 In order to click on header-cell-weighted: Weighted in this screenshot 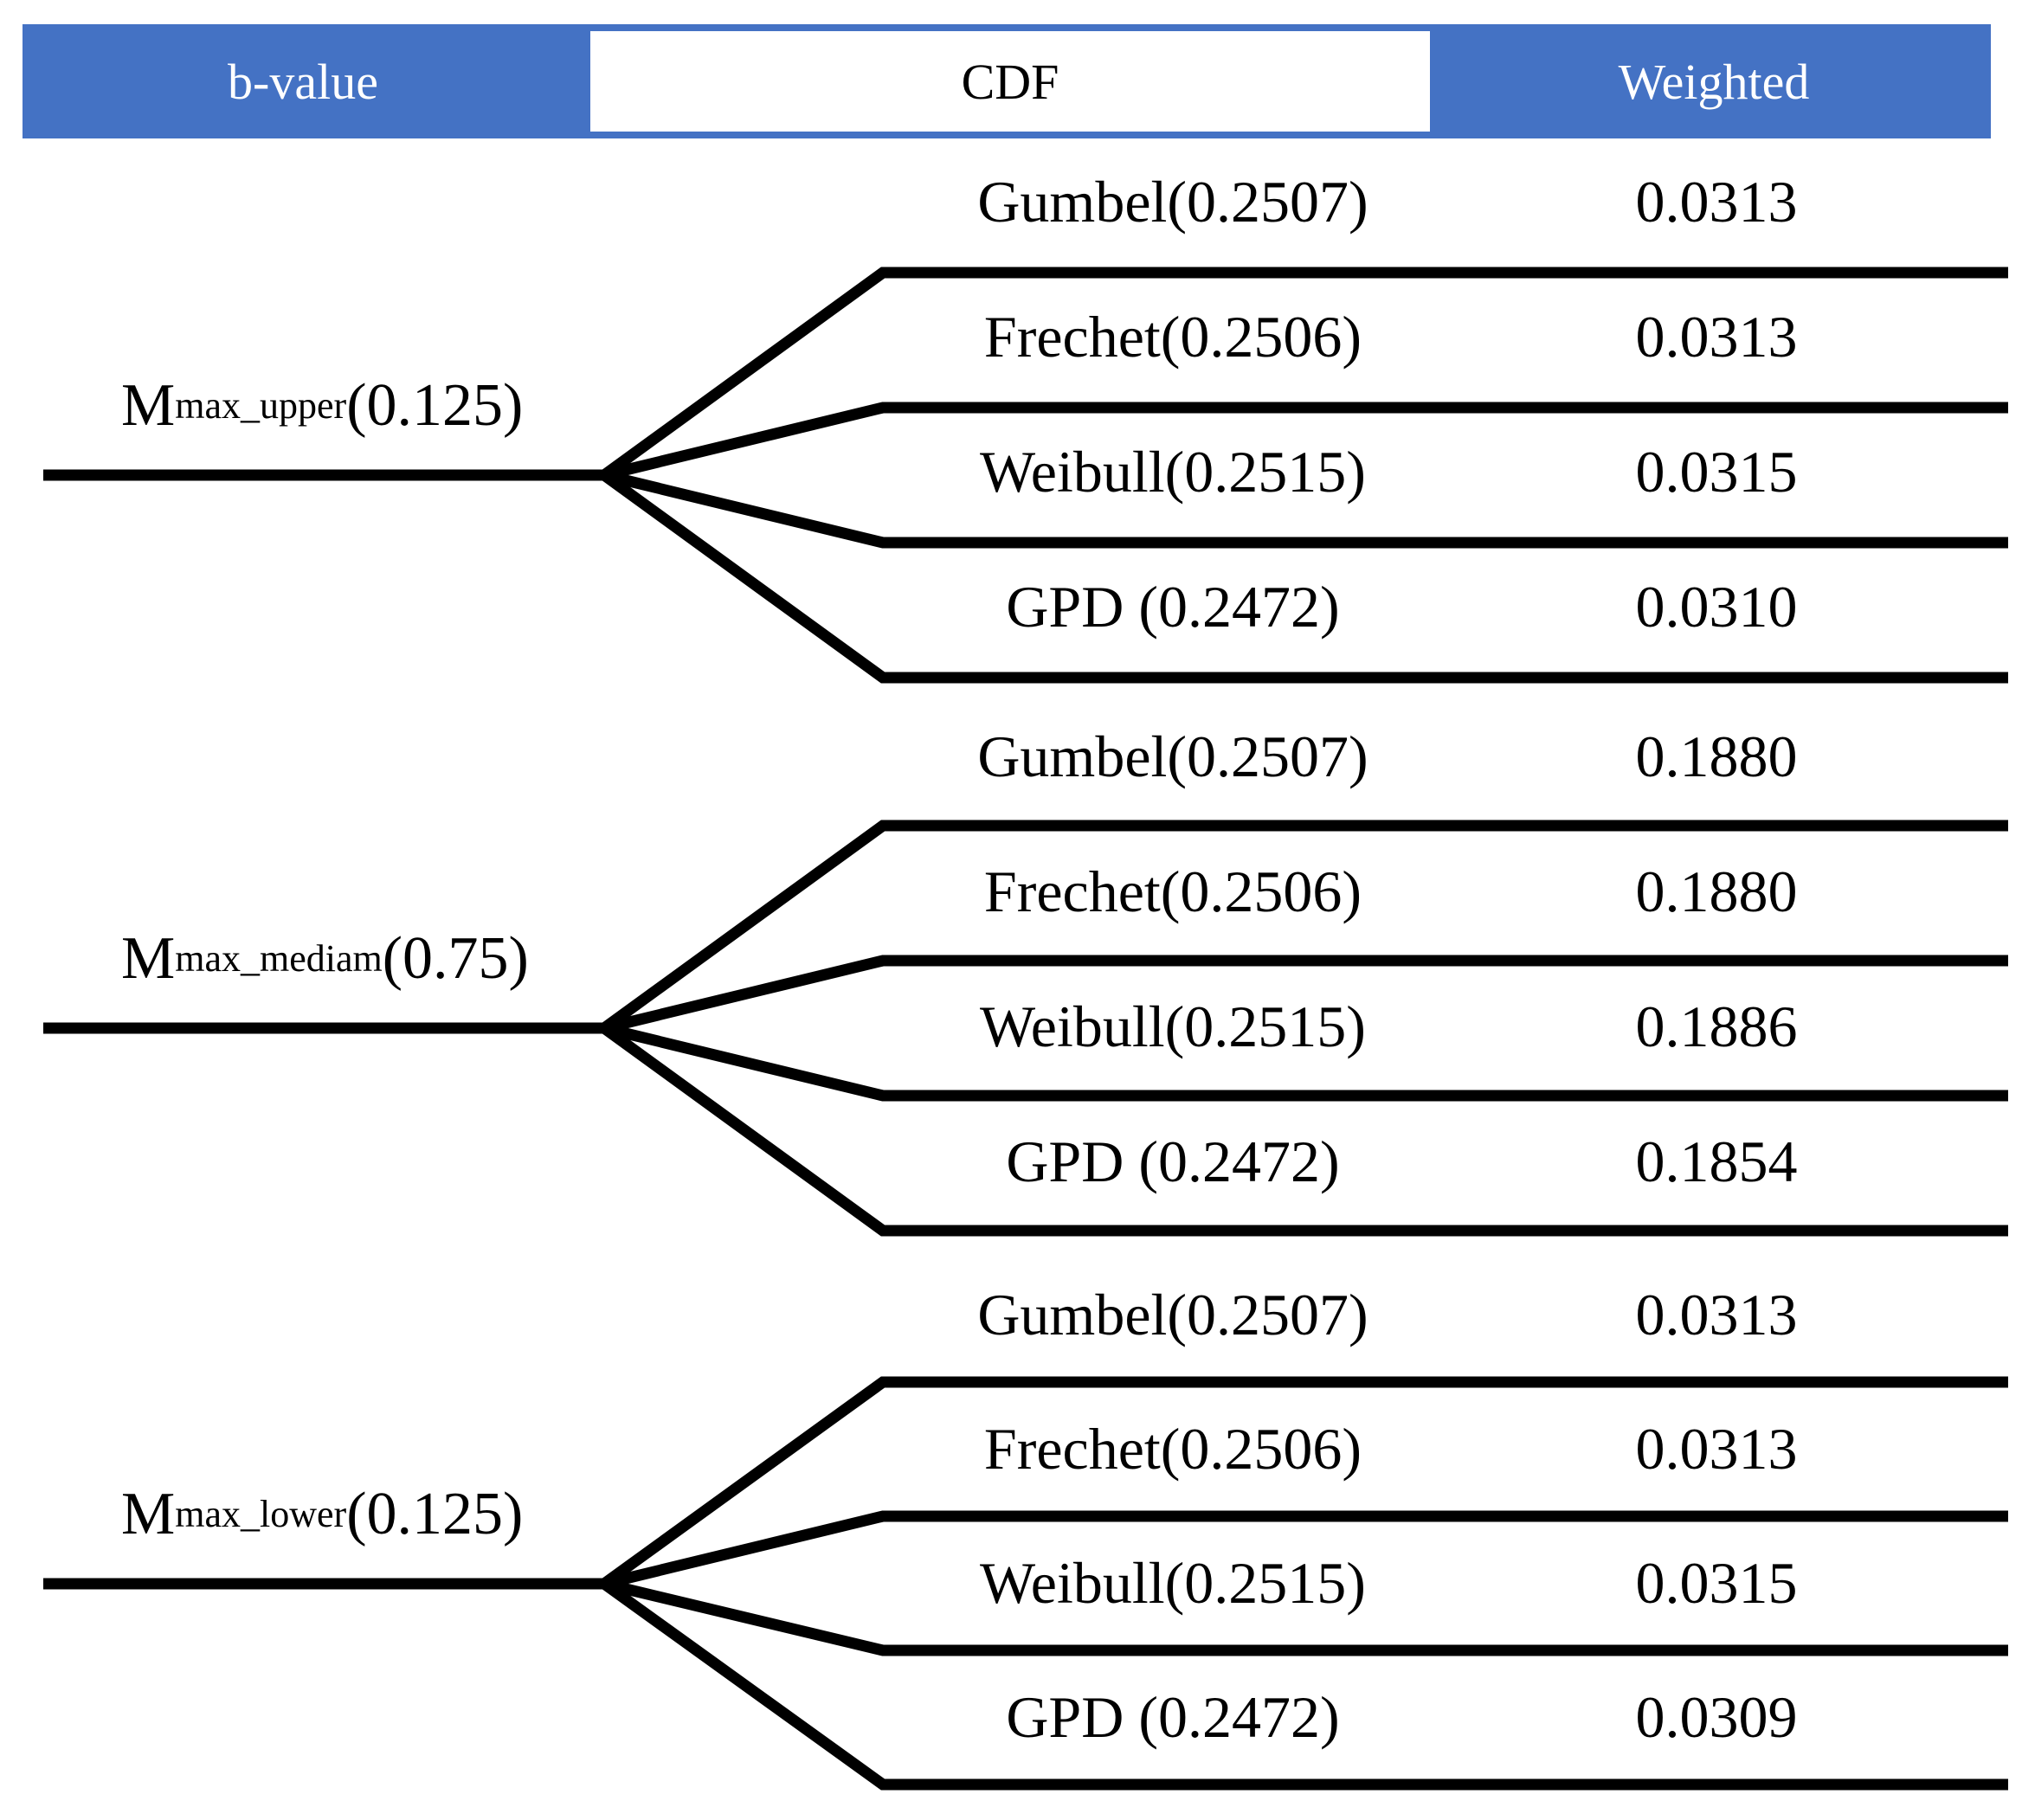, I will do `click(1714, 81)`.